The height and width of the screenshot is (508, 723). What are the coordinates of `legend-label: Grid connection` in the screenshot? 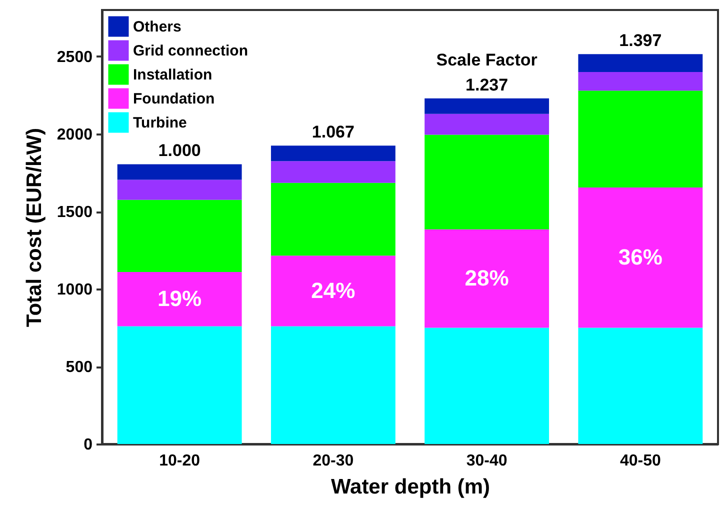 It's located at (190, 51).